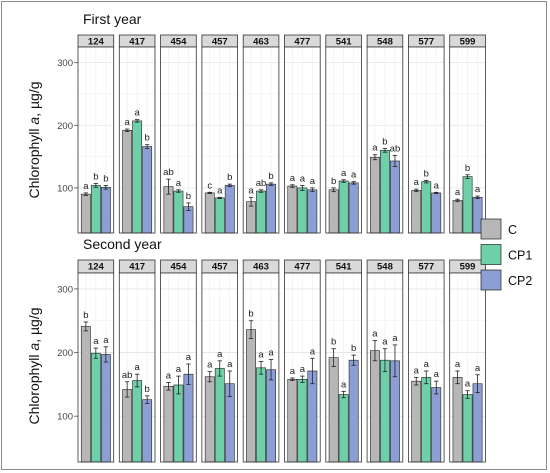 This screenshot has width=550, height=473. What do you see at coordinates (65, 417) in the screenshot?
I see `y-tick-label: 100` at bounding box center [65, 417].